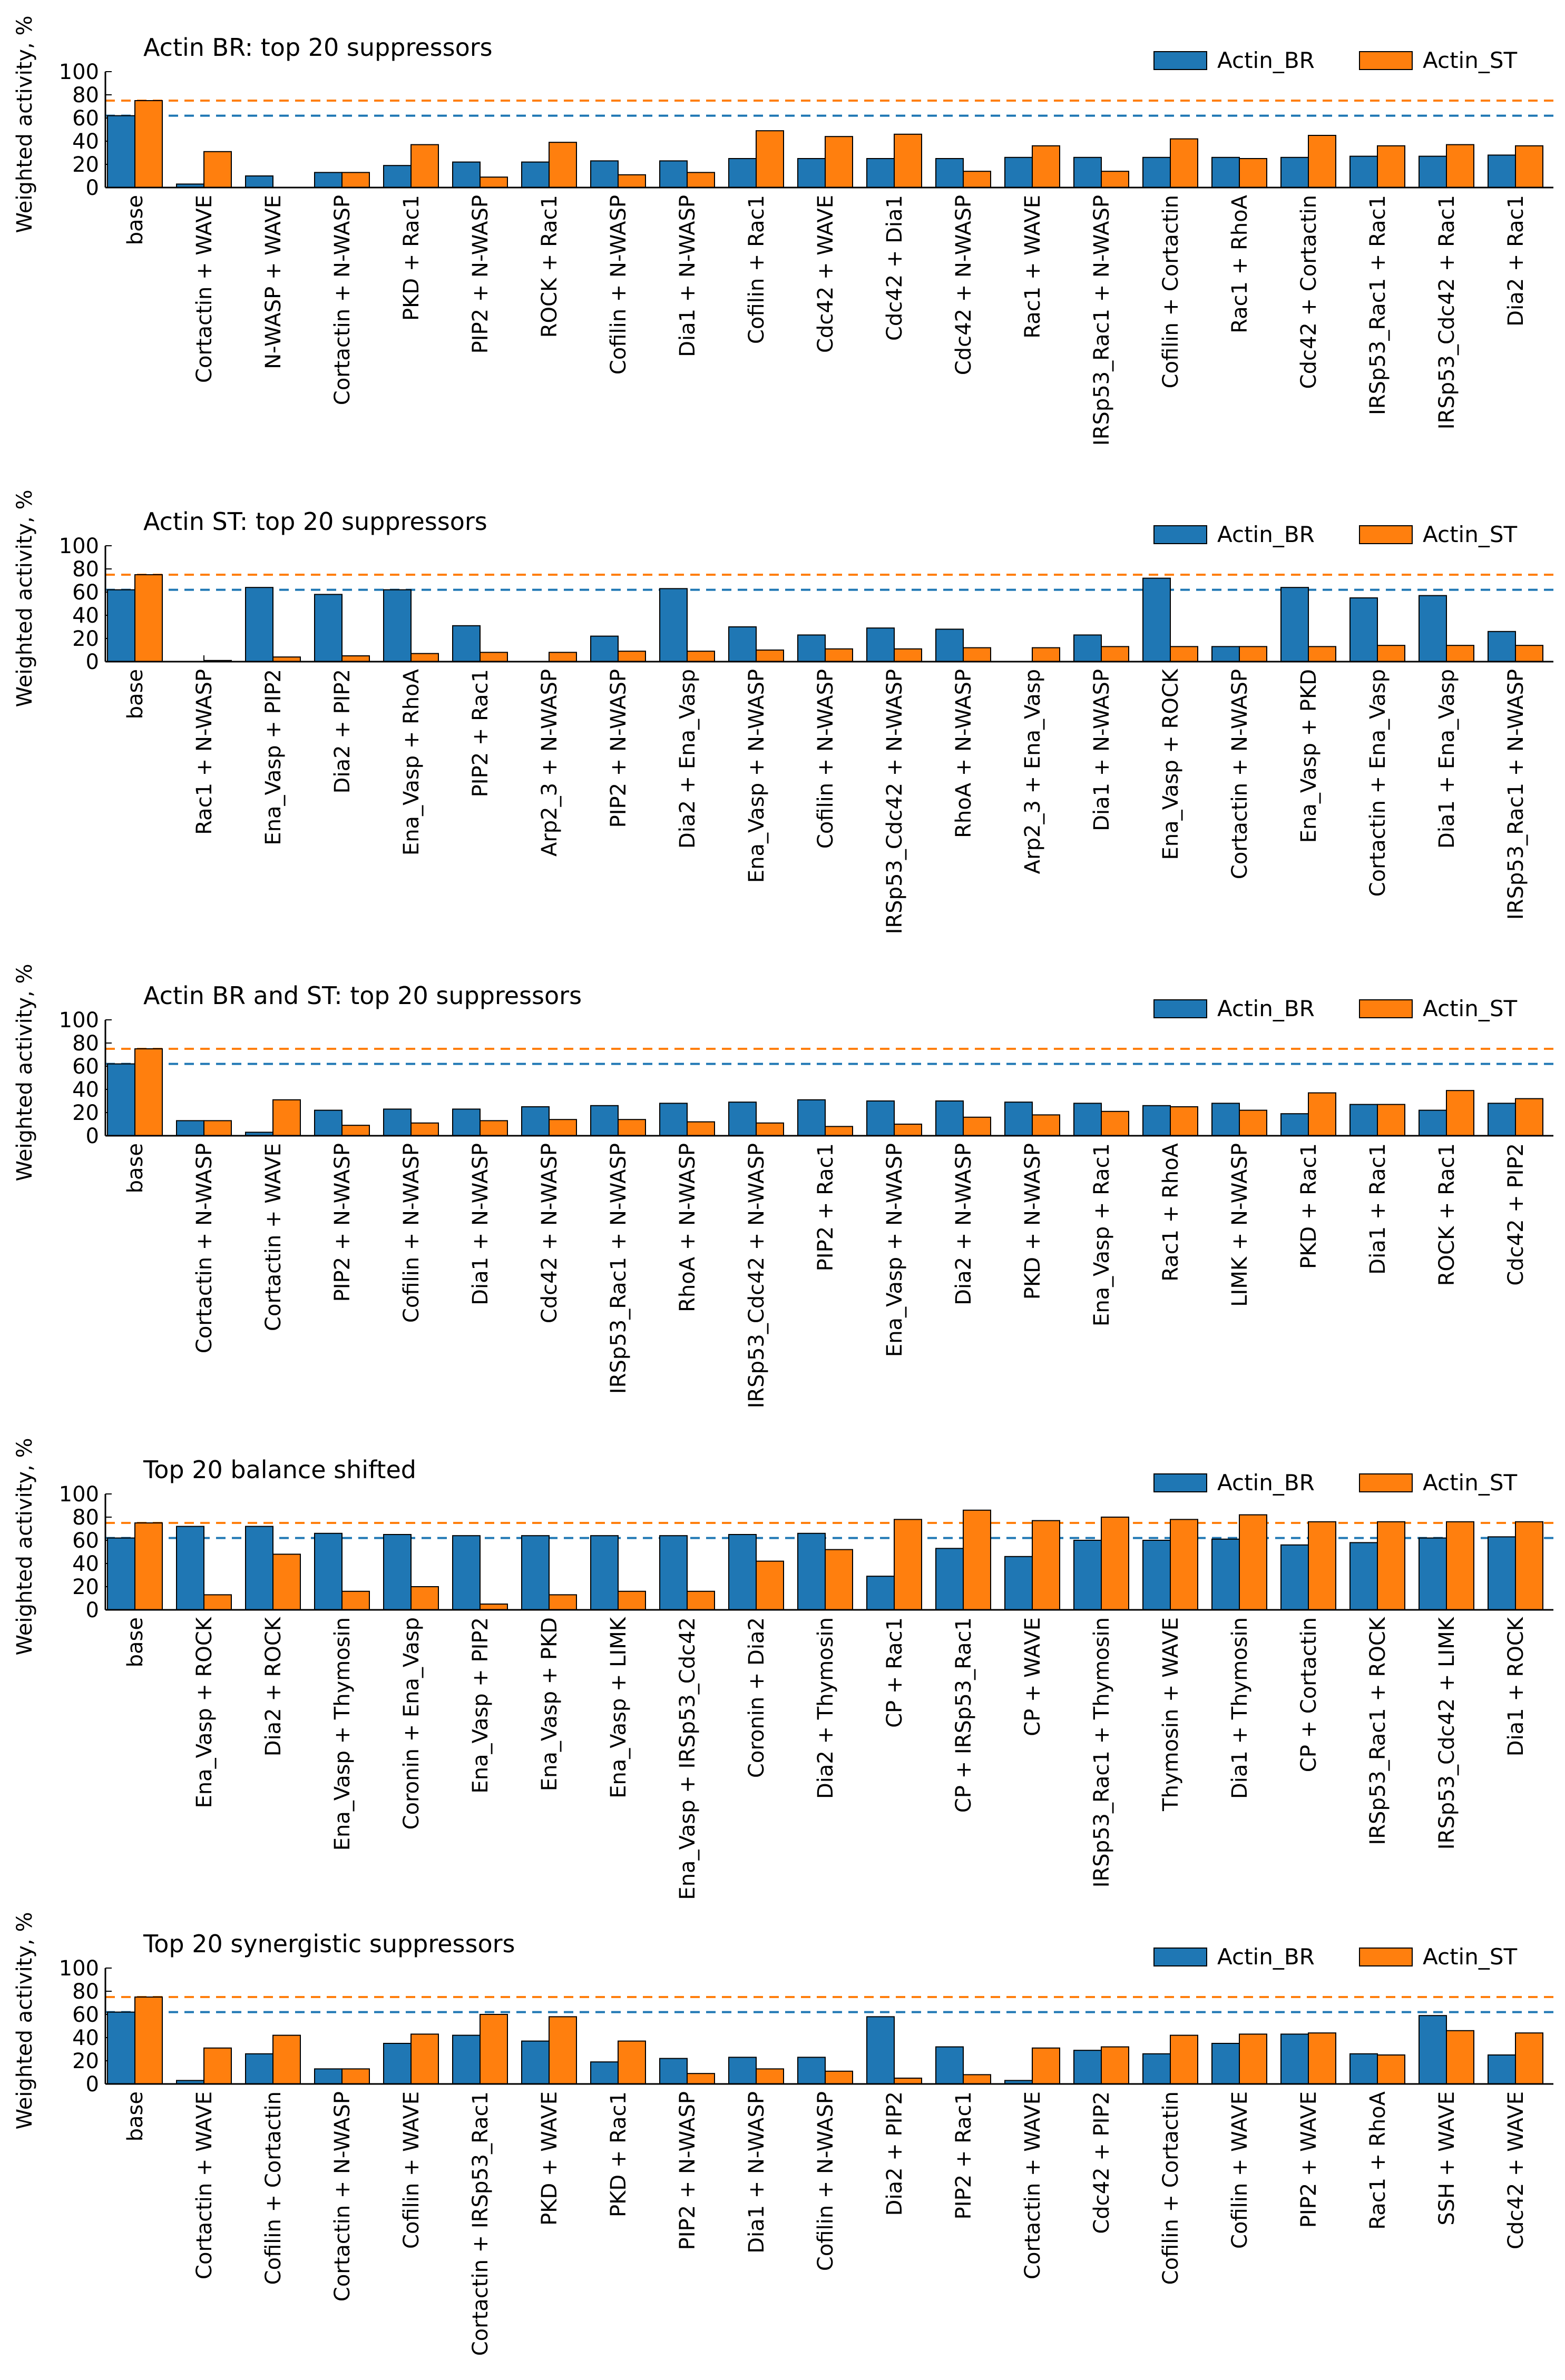  Describe the element at coordinates (895, 1250) in the screenshot. I see `x-tick-label: Ena_Vasp + N-WASP` at that location.